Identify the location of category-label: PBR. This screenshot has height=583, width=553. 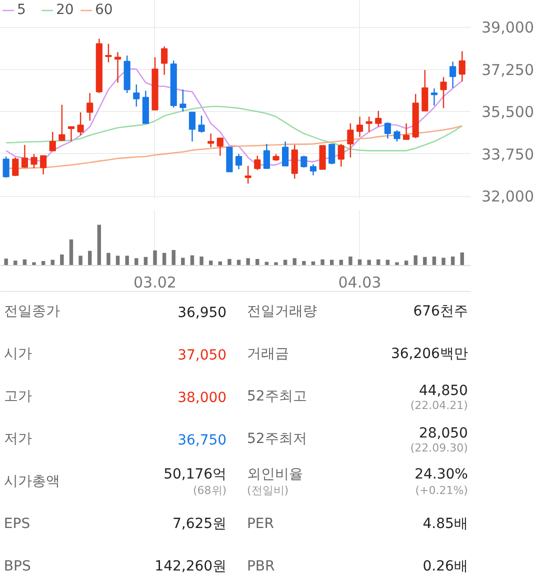
(261, 566).